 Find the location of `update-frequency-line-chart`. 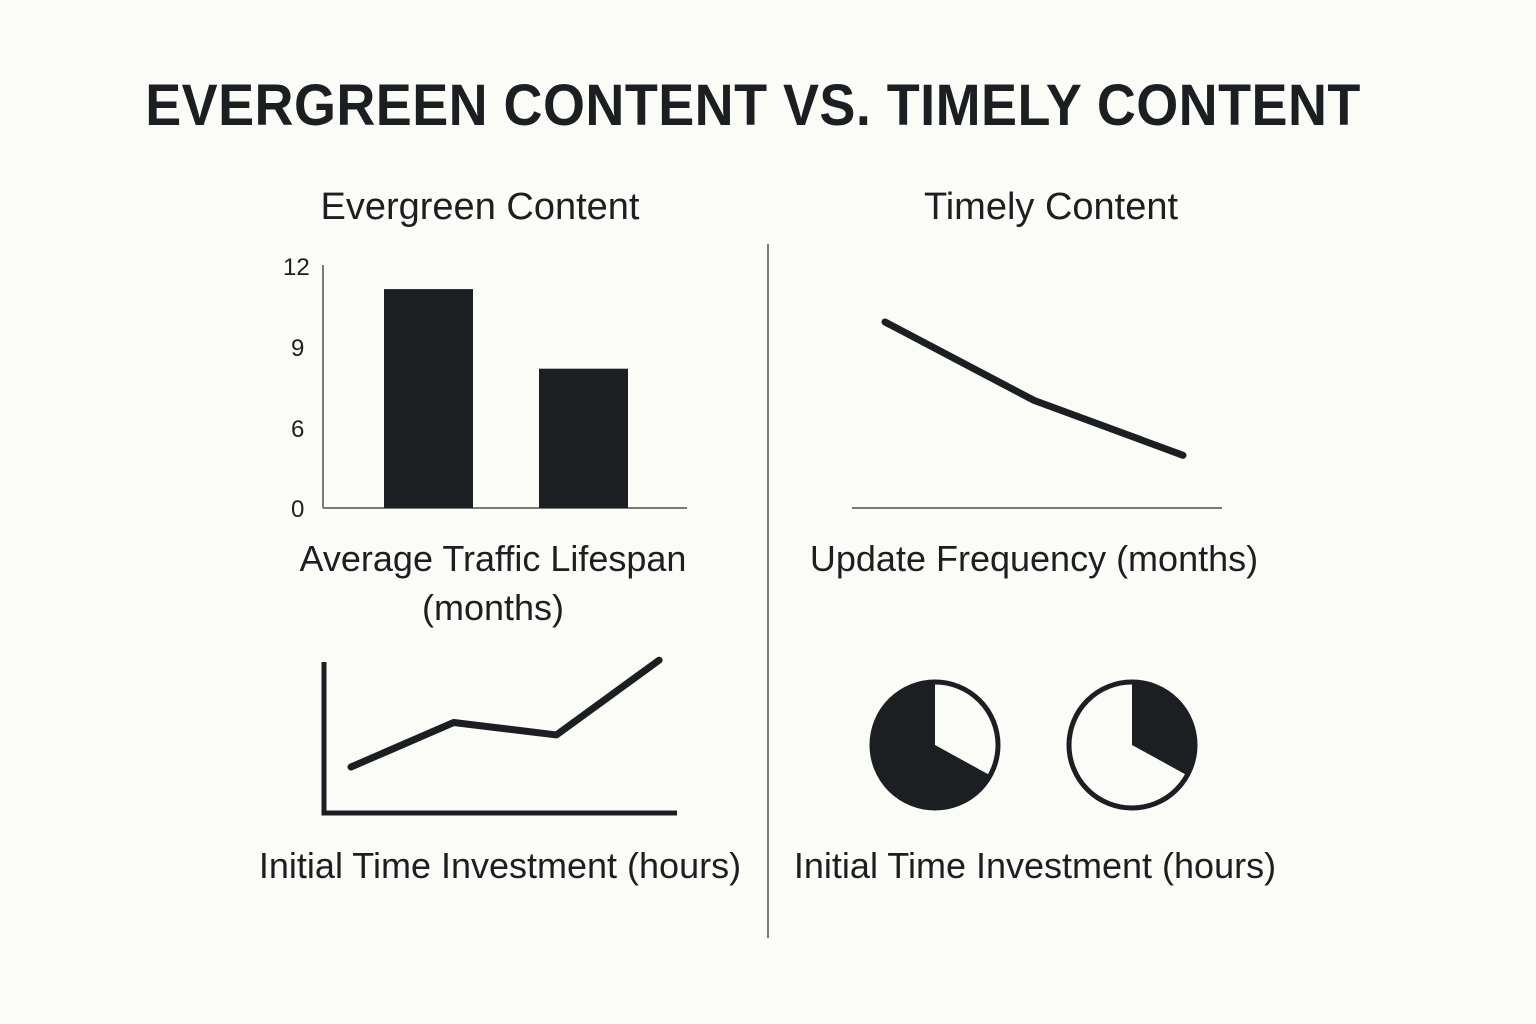

update-frequency-line-chart is located at coordinates (1037, 413).